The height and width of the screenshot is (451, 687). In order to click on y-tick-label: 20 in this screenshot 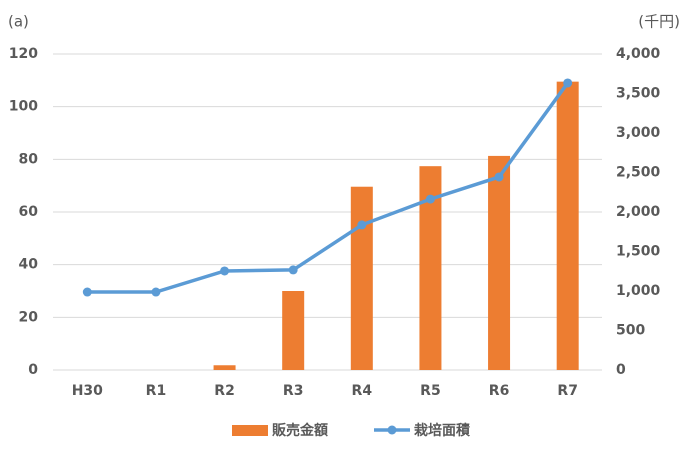, I will do `click(29, 317)`.